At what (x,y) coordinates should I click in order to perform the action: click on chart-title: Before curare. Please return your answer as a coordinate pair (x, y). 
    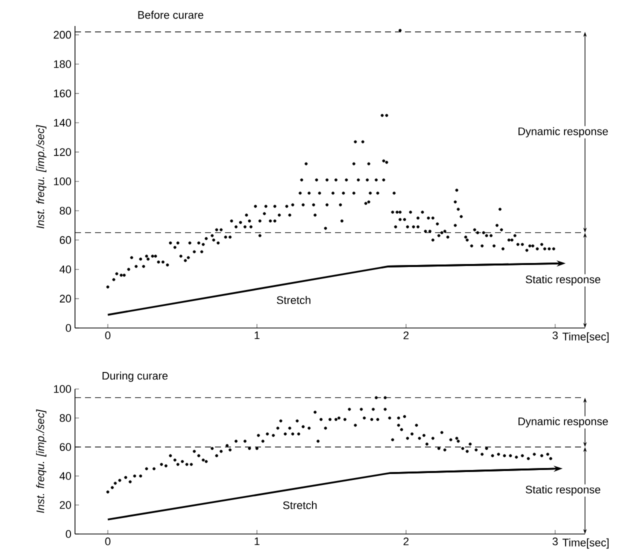
    Looking at the image, I should click on (171, 14).